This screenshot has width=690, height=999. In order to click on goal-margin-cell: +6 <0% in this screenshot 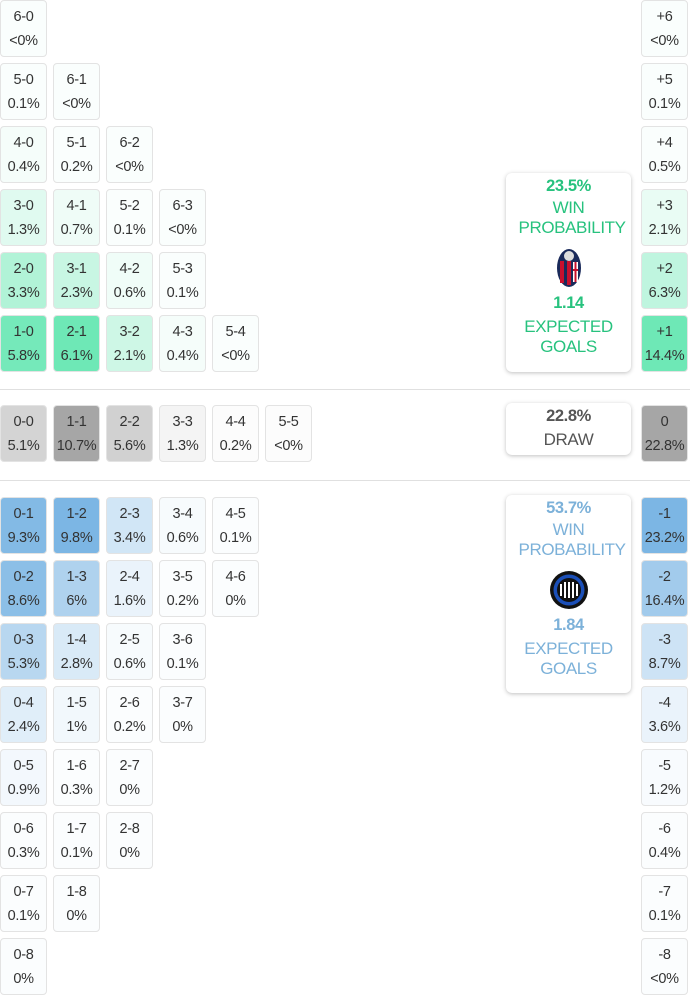, I will do `click(664, 28)`.